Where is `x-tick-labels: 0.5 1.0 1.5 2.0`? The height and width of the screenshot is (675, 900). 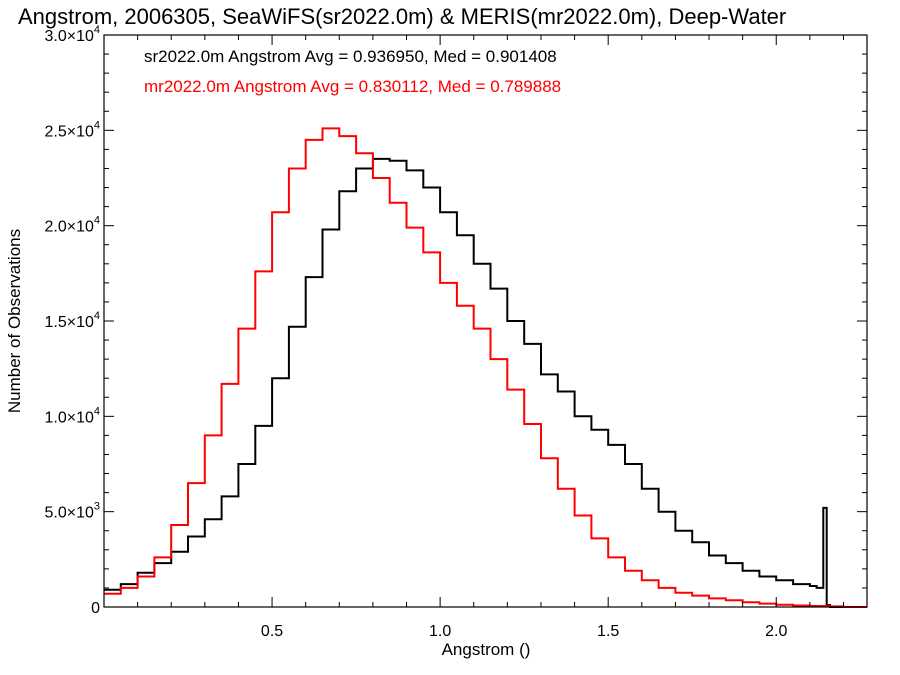
x-tick-labels: 0.5 1.0 1.5 2.0 is located at coordinates (524, 631).